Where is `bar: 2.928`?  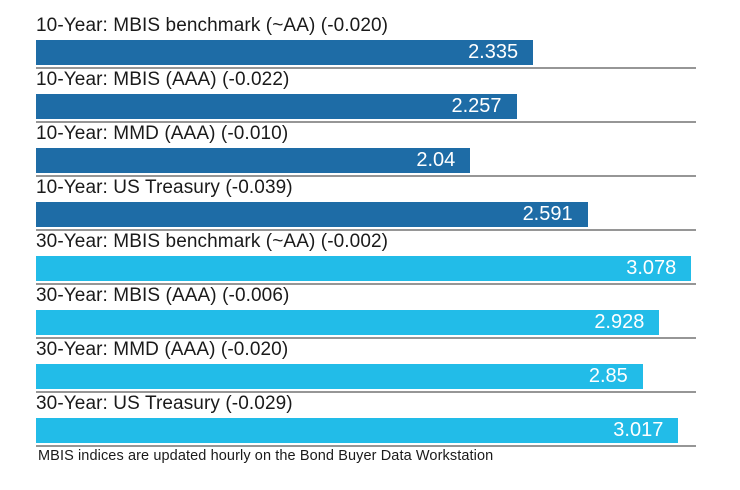 bar: 2.928 is located at coordinates (348, 322).